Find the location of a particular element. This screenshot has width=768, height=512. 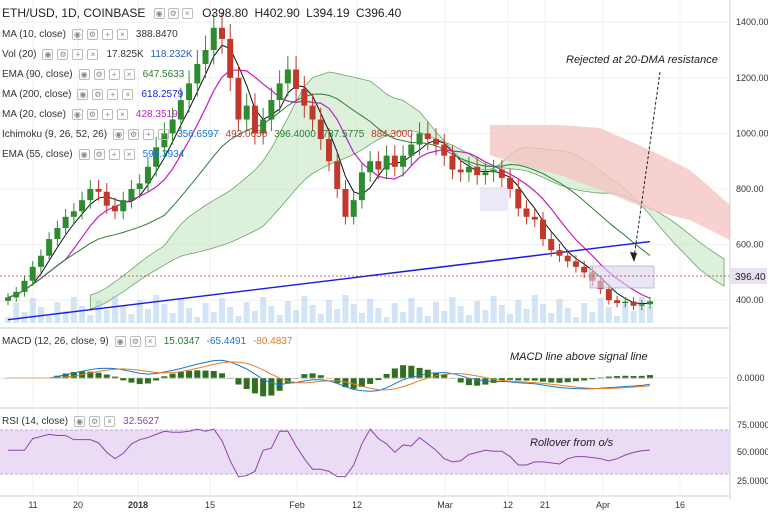

indicator-value: 618.2579 is located at coordinates (162, 95).